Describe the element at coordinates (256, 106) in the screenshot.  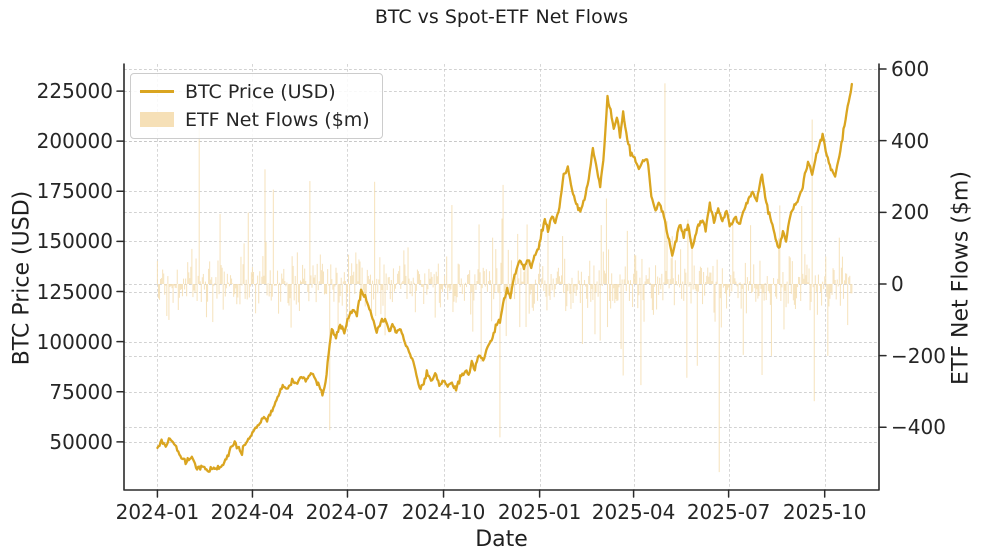
I see `legend: BTC Price (USD) ETF Net Flows ($m)` at that location.